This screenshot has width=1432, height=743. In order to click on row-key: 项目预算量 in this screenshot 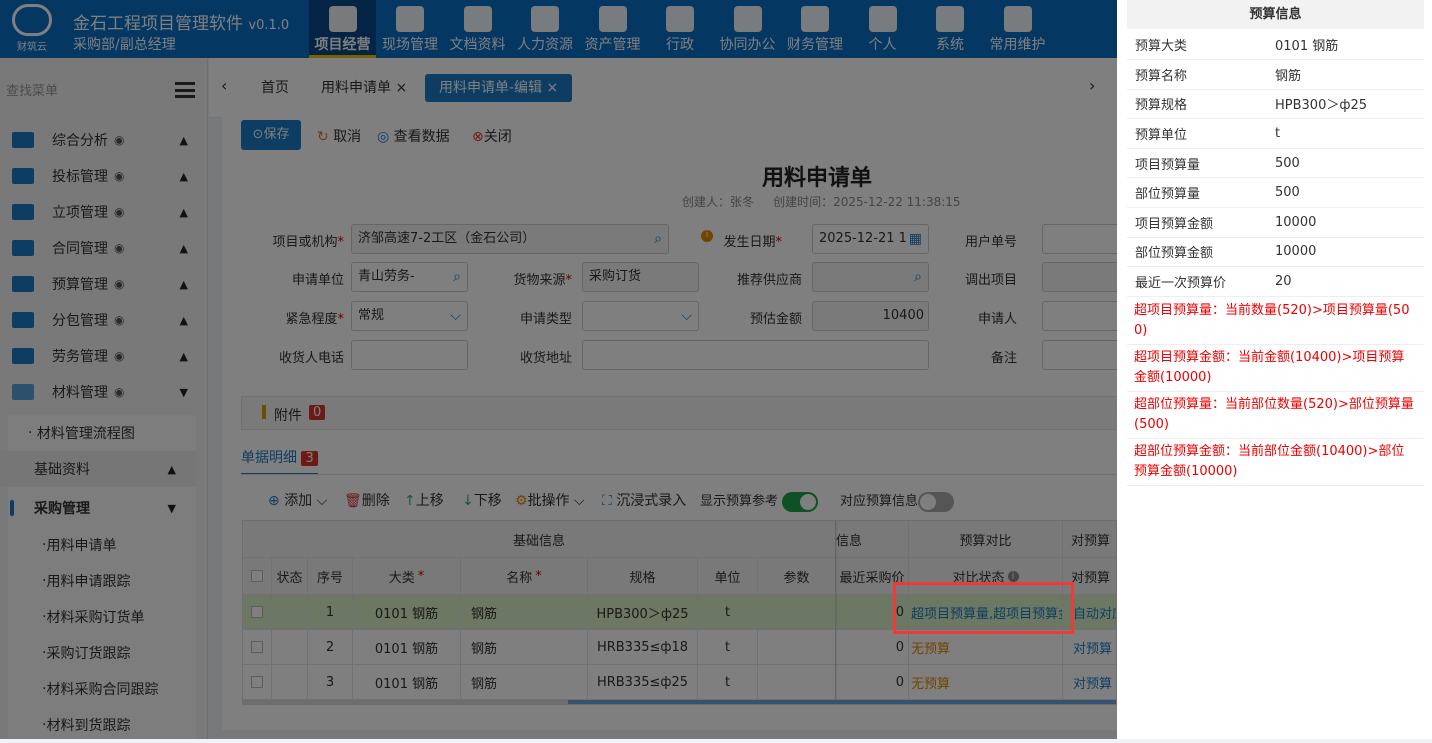, I will do `click(1168, 165)`.